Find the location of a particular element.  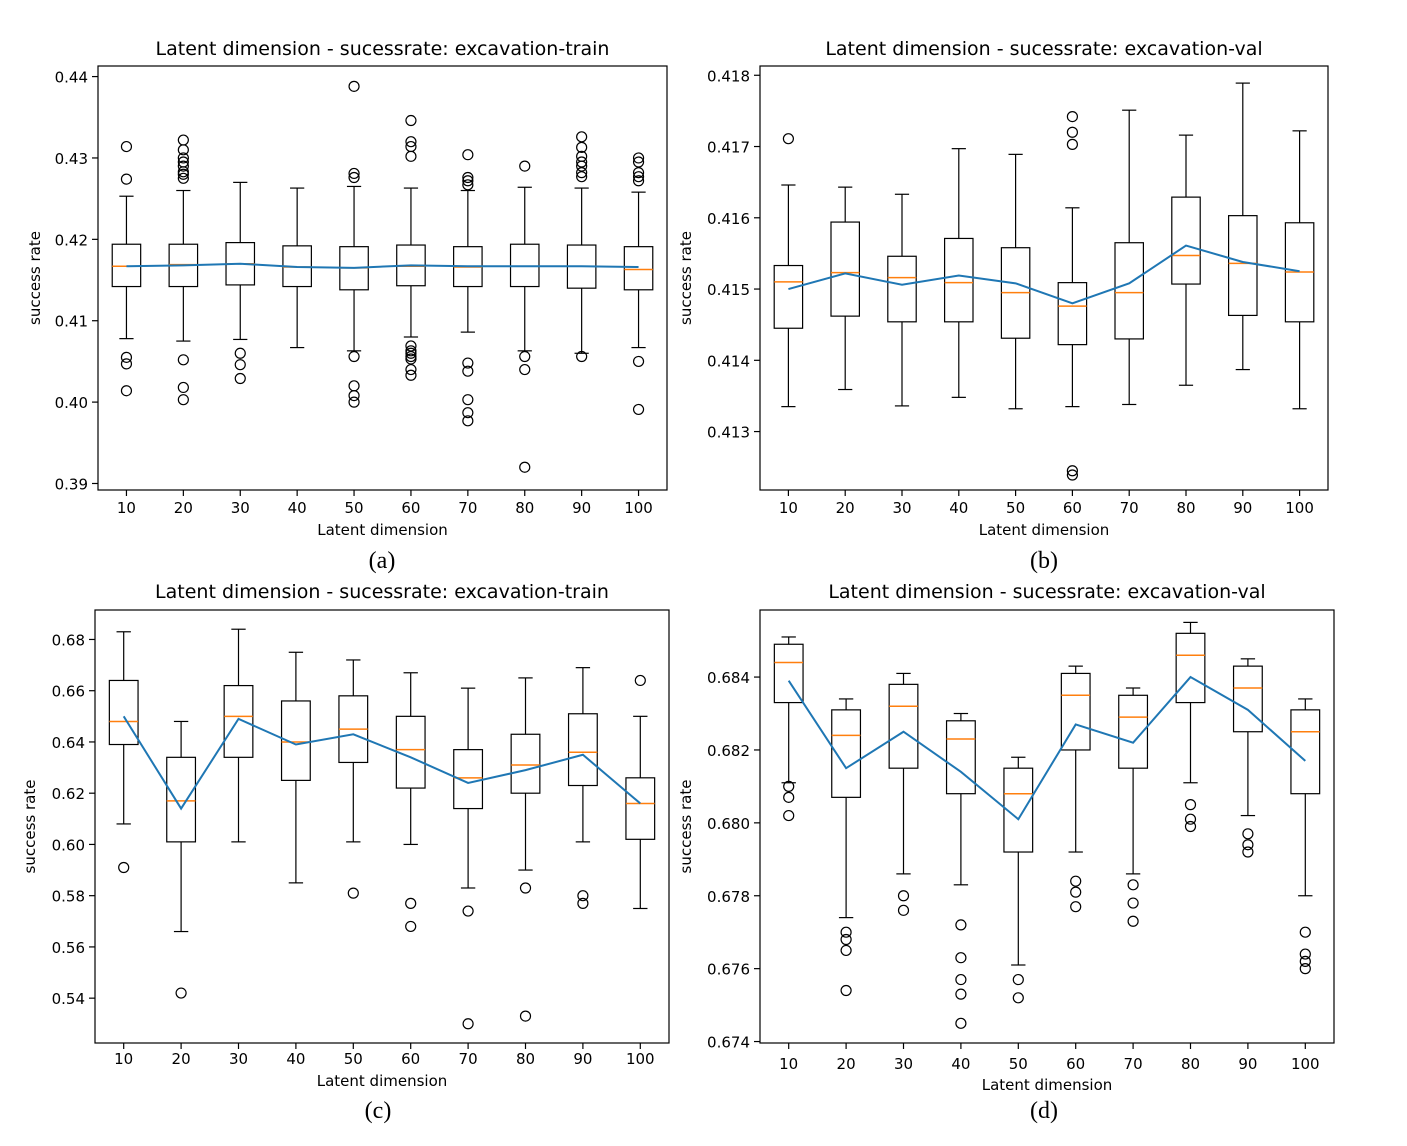

y-tick-label: 0.413 is located at coordinates (728, 433).